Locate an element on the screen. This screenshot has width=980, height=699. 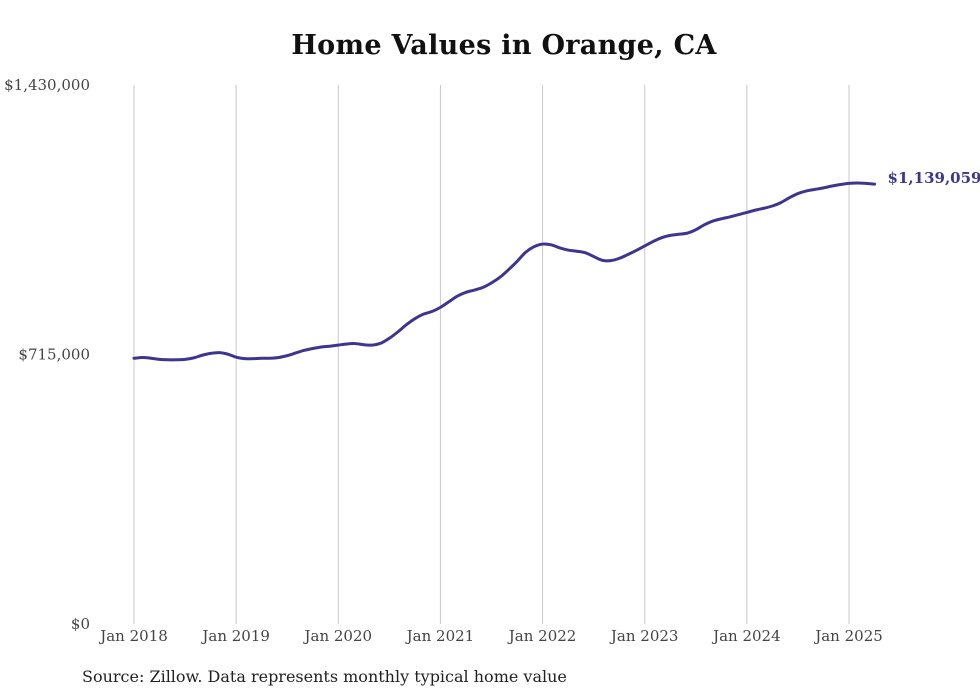
y-axis-ticks: $0 $715,000 $1,430,000 is located at coordinates (47, 354).